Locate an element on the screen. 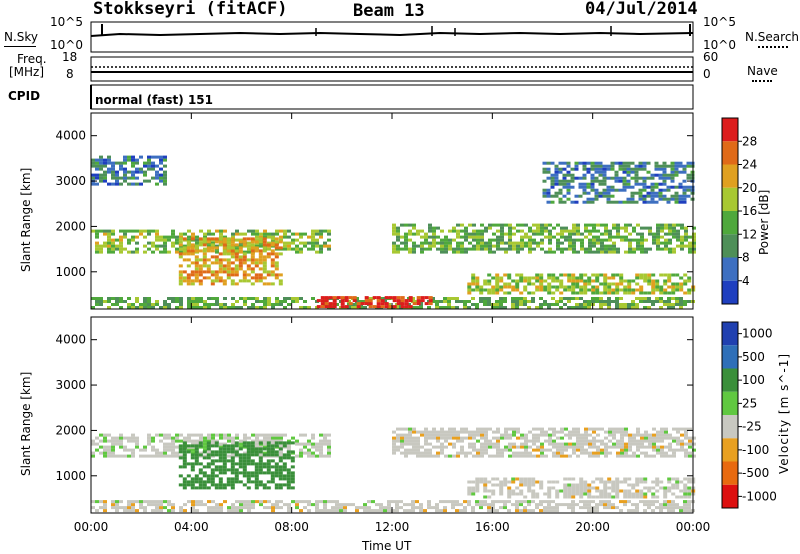 The image size is (800, 554). colorbar-tick-label: -1000 is located at coordinates (759, 496).